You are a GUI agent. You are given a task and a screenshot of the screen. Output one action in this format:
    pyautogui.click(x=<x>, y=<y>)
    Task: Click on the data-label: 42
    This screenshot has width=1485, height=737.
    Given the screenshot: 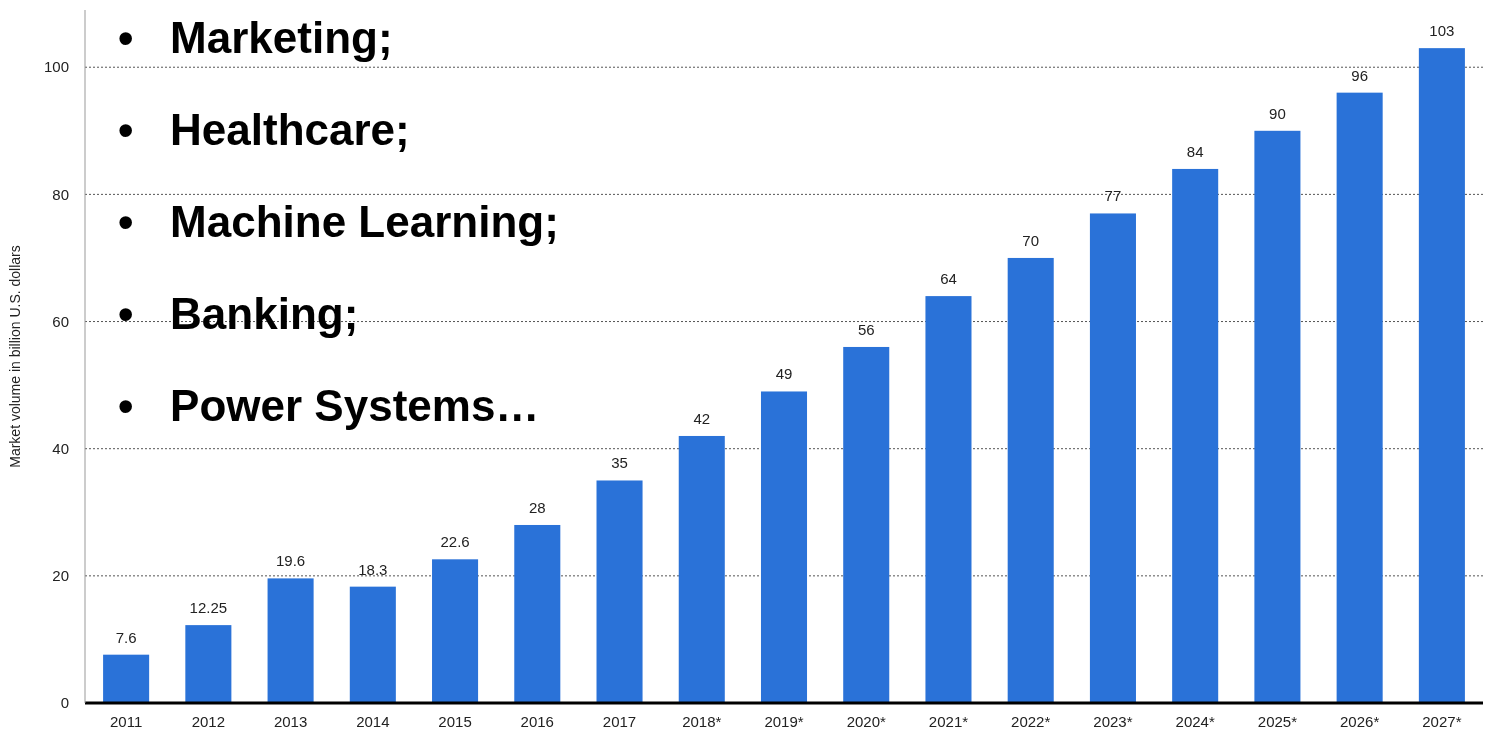 What is the action you would take?
    pyautogui.click(x=702, y=418)
    